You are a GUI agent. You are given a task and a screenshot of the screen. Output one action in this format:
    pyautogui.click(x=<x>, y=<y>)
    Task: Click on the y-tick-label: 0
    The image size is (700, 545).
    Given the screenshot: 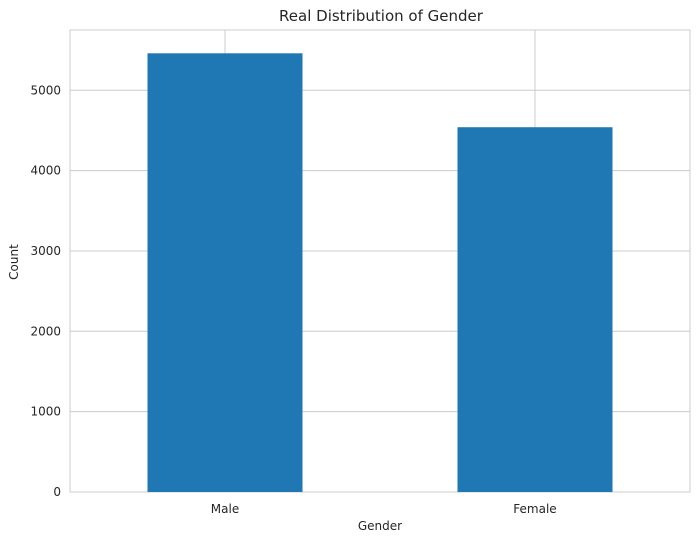 What is the action you would take?
    pyautogui.click(x=57, y=492)
    